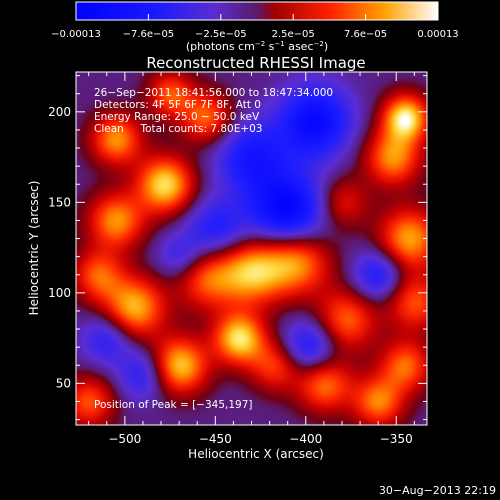 This screenshot has height=500, width=500. What do you see at coordinates (124, 439) in the screenshot?
I see `x-tick-label: −500` at bounding box center [124, 439].